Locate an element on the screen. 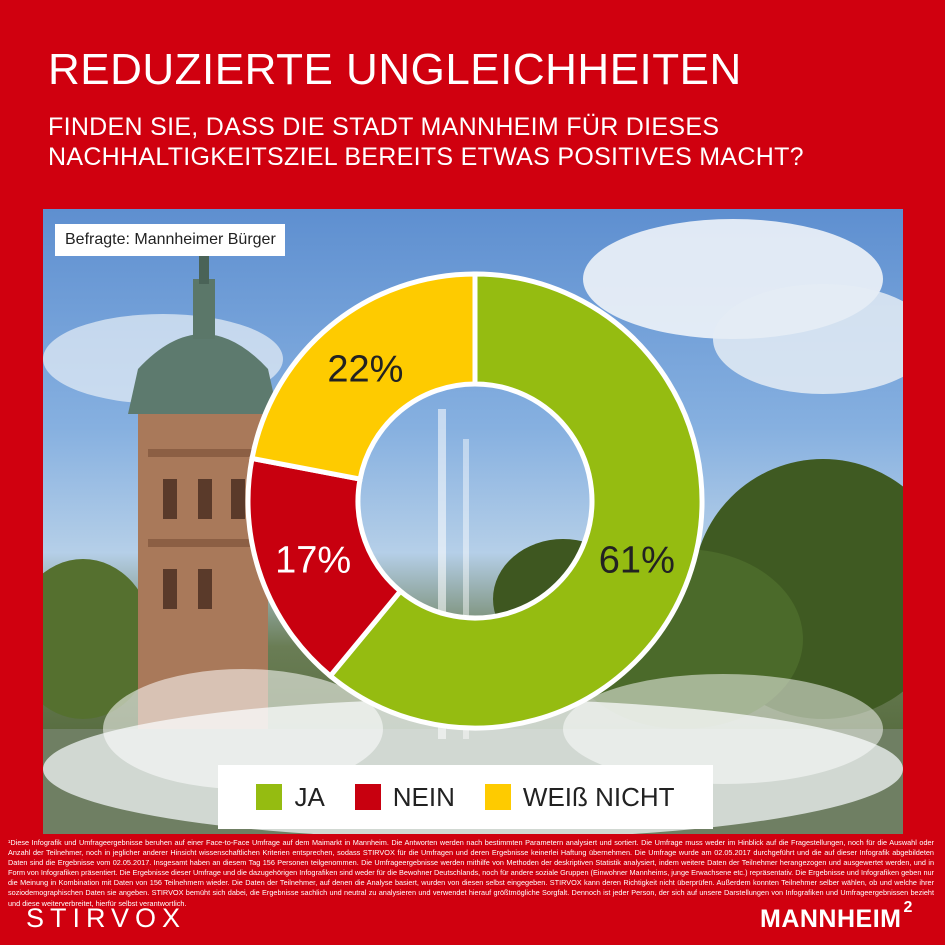  legend-label-nein: NEIN is located at coordinates (423, 796).